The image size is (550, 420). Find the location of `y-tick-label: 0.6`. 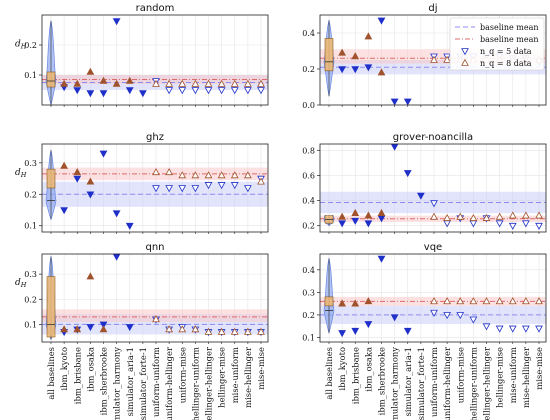

y-tick-label: 0.6 is located at coordinates (308, 175).